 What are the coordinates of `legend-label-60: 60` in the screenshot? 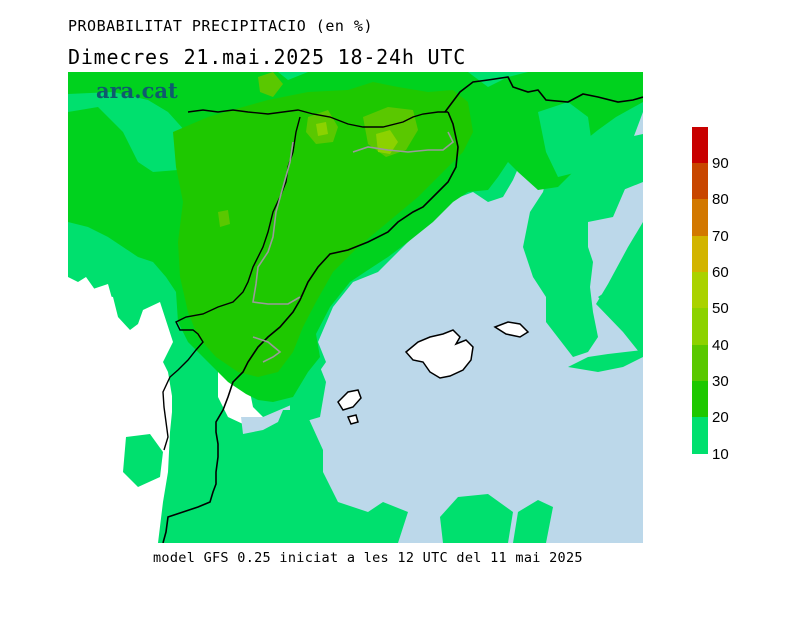 It's located at (720, 272).